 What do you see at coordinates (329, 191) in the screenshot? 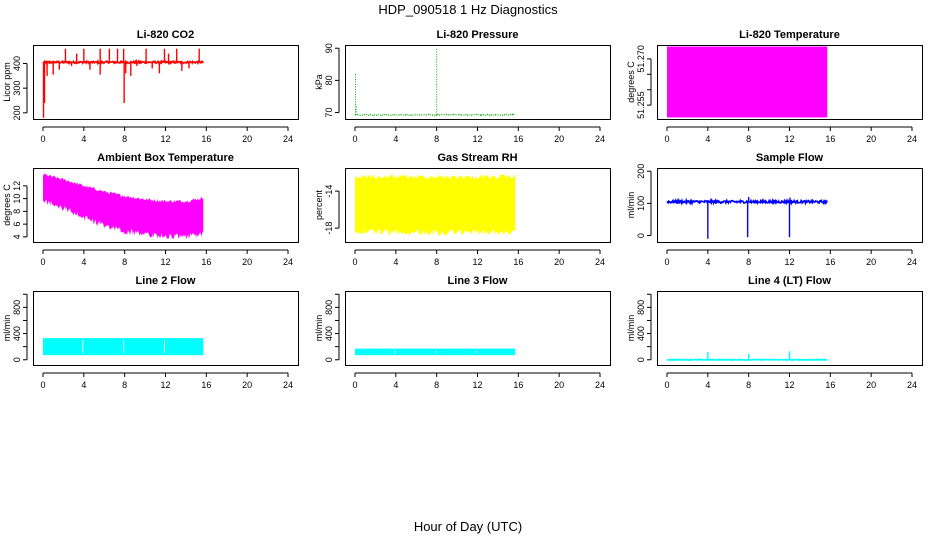
I see `y-tick-label: -14` at bounding box center [329, 191].